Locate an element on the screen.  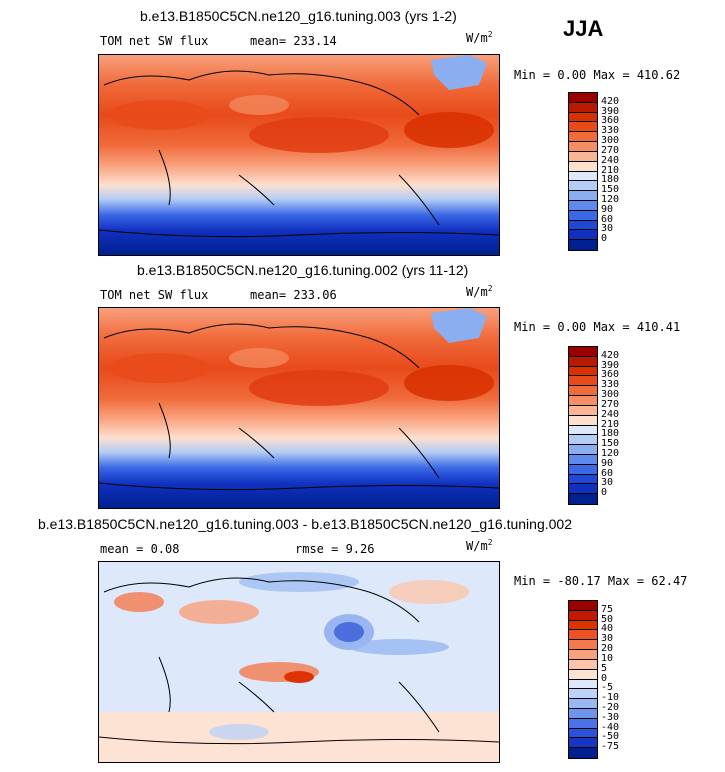
colorbar-tick-label: 50 is located at coordinates (607, 619).